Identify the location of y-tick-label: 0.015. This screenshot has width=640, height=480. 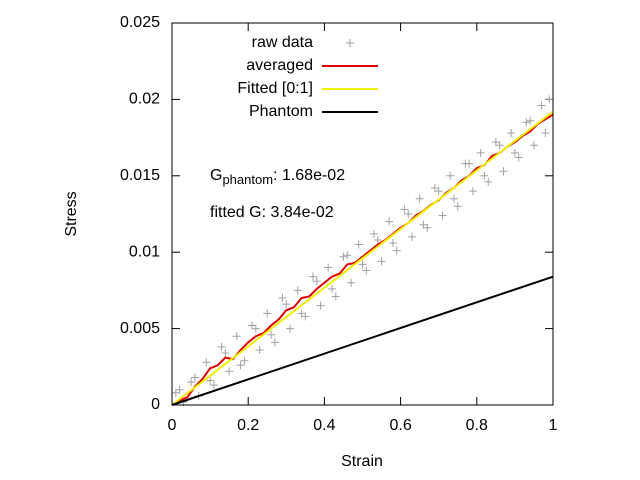
(140, 175).